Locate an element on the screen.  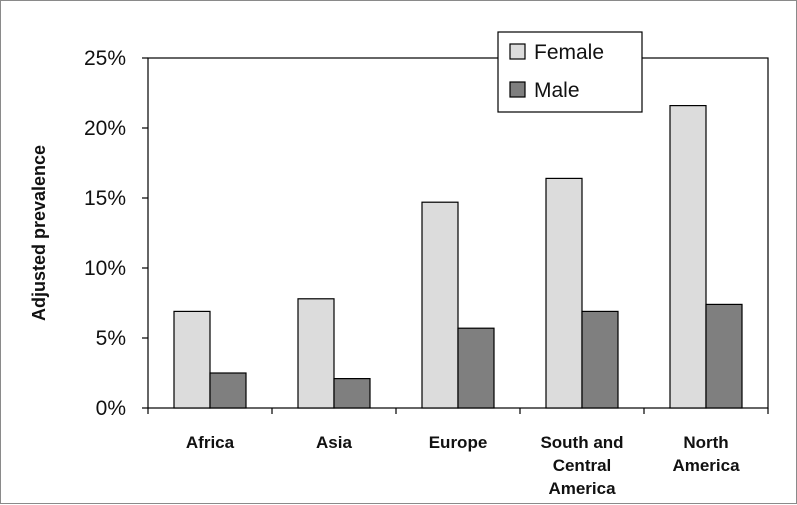
x-category-label: Asia is located at coordinates (334, 442).